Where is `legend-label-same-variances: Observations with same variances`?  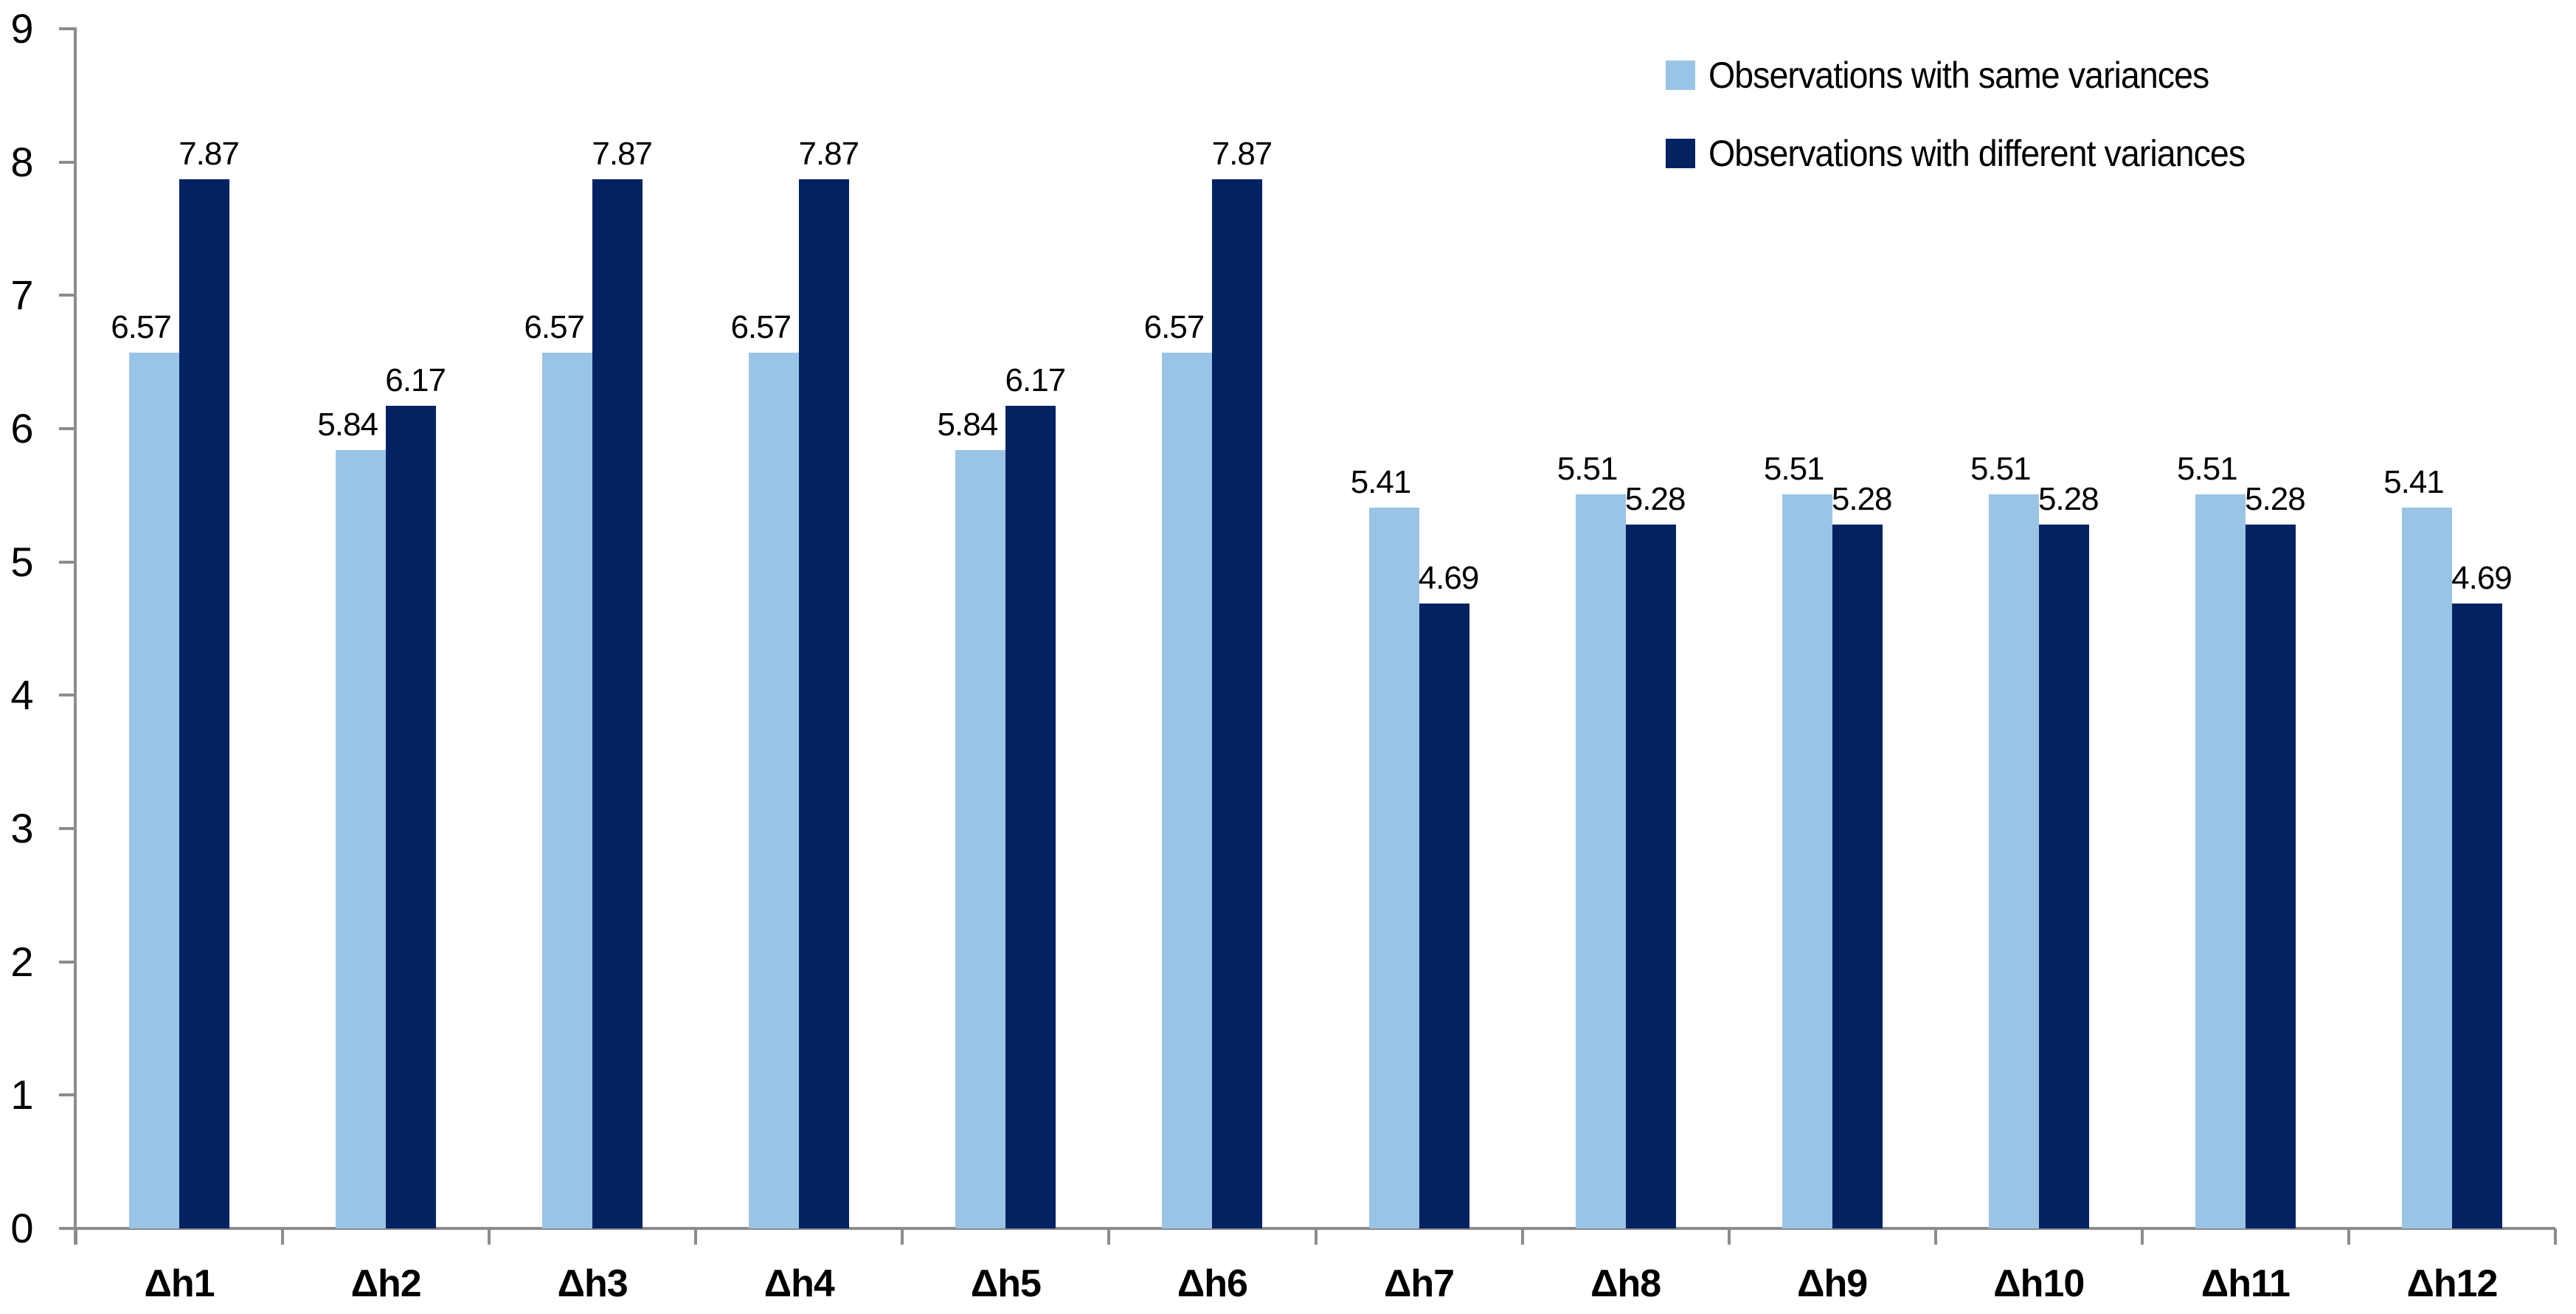 legend-label-same-variances: Observations with same variances is located at coordinates (1959, 75).